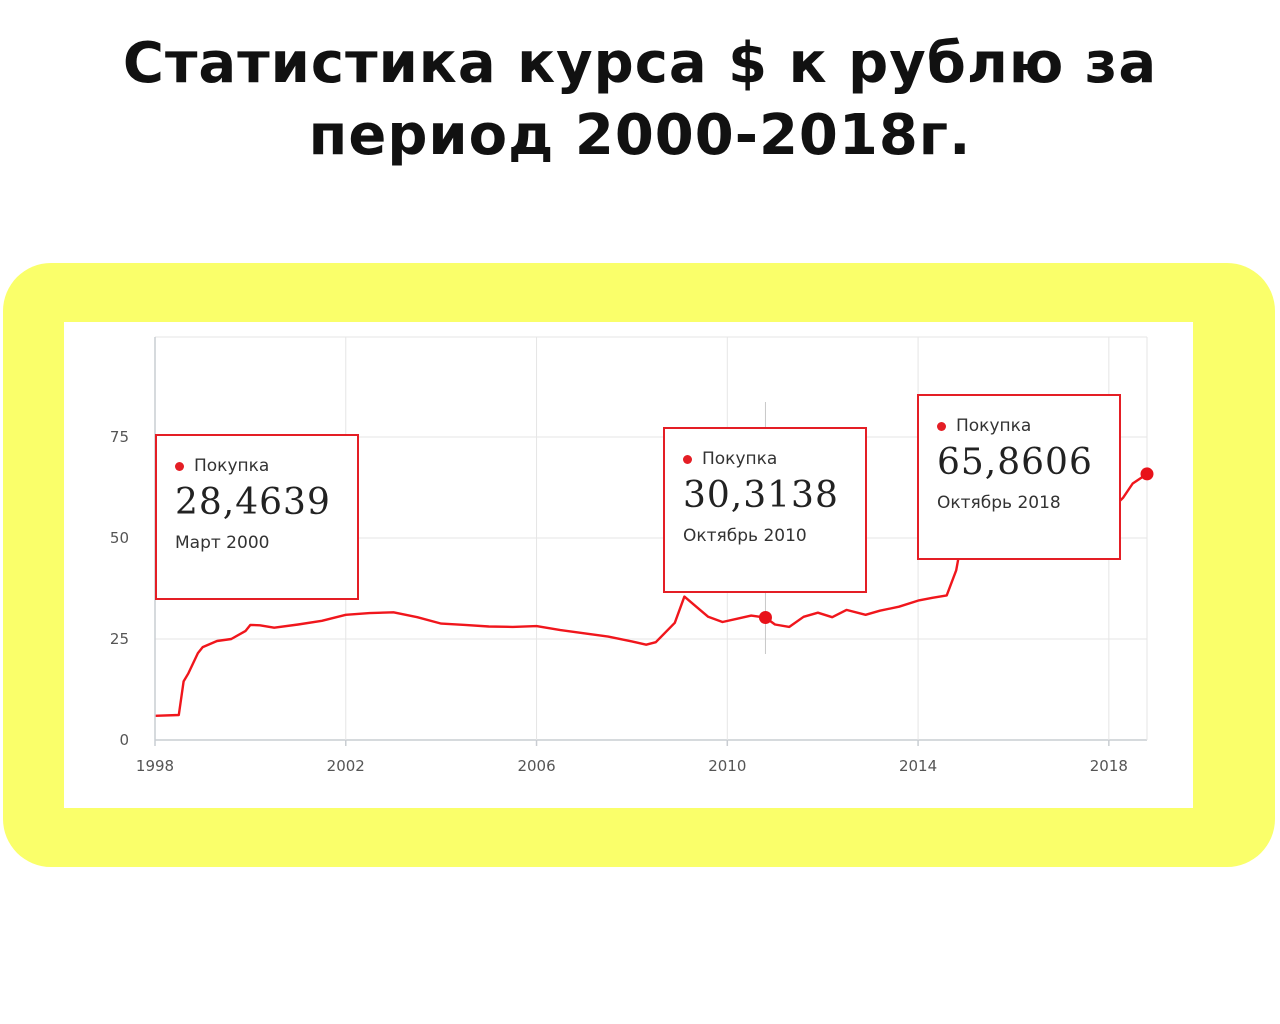 This screenshot has height=1024, width=1280. I want to click on y-tick-label: 0, so click(124, 740).